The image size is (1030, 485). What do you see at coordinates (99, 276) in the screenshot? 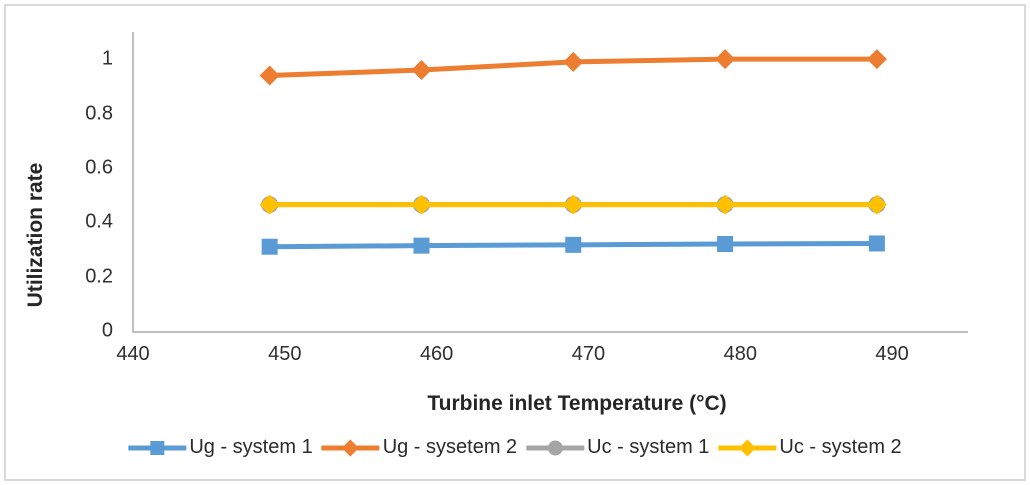
I see `y-tick-label: 0.2` at bounding box center [99, 276].